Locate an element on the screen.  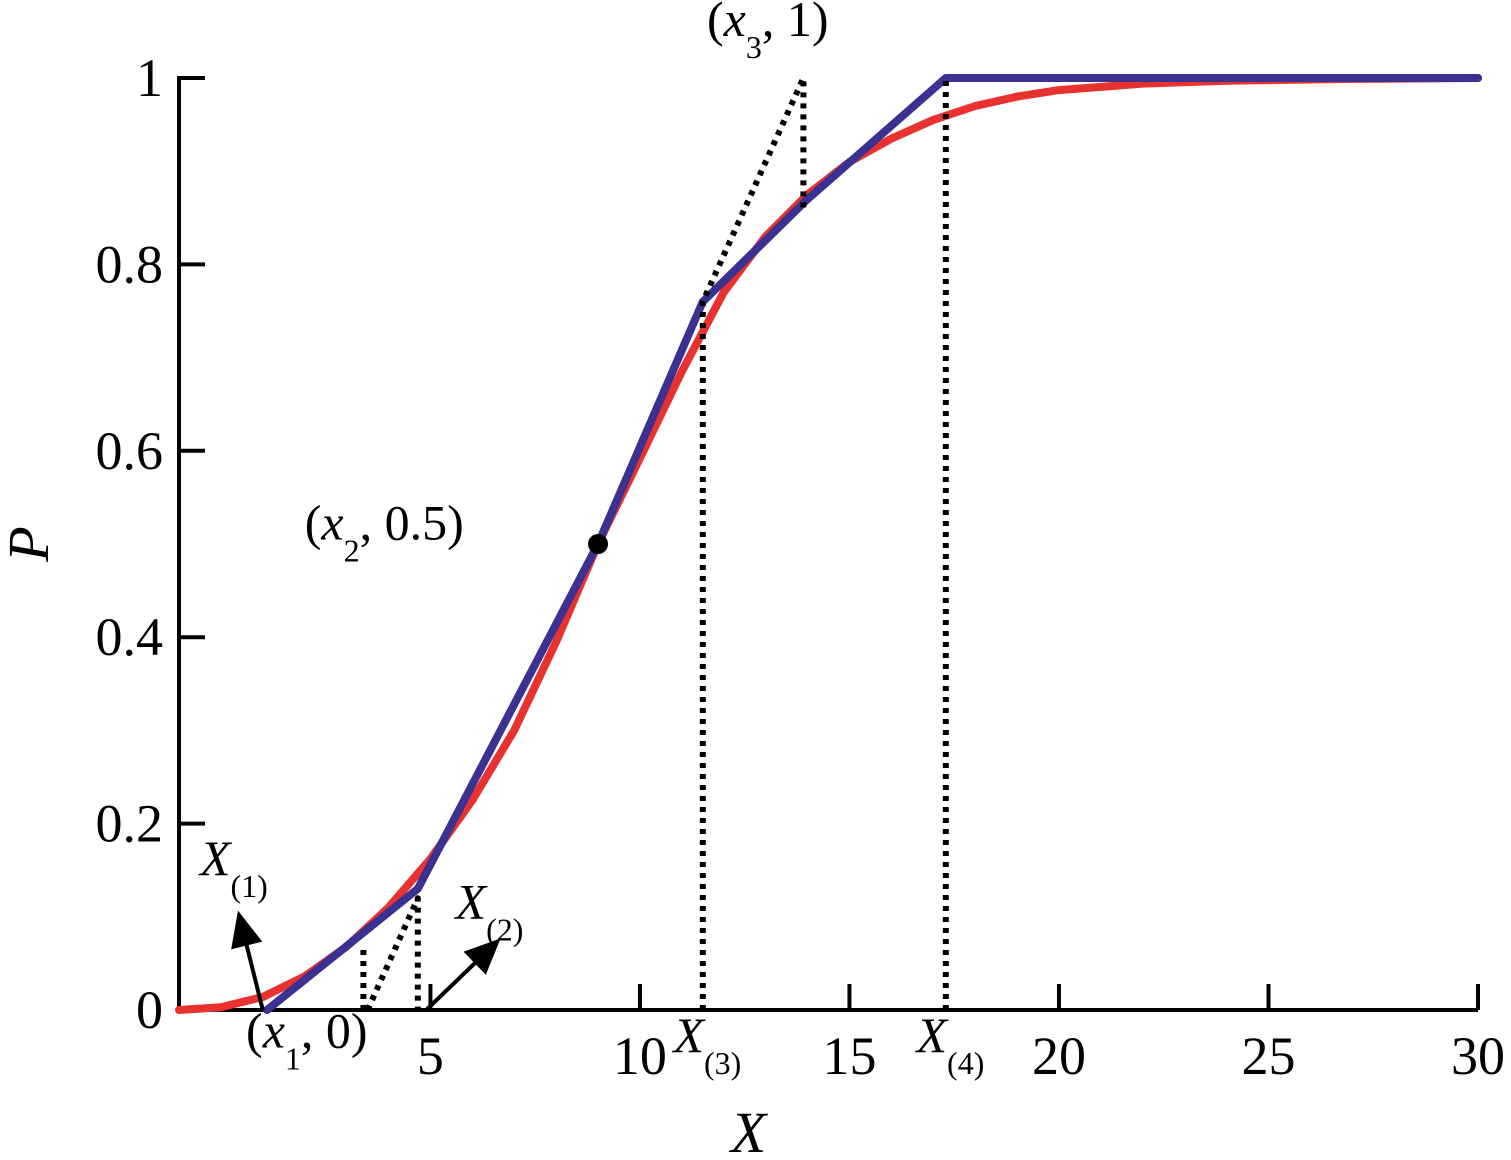
arrow-layer is located at coordinates (366, 961).